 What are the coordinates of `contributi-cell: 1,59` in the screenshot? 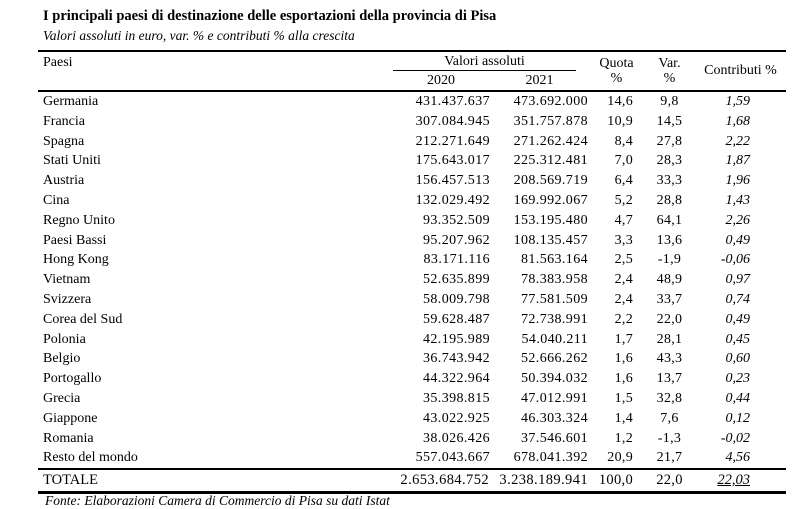 It's located at (738, 101).